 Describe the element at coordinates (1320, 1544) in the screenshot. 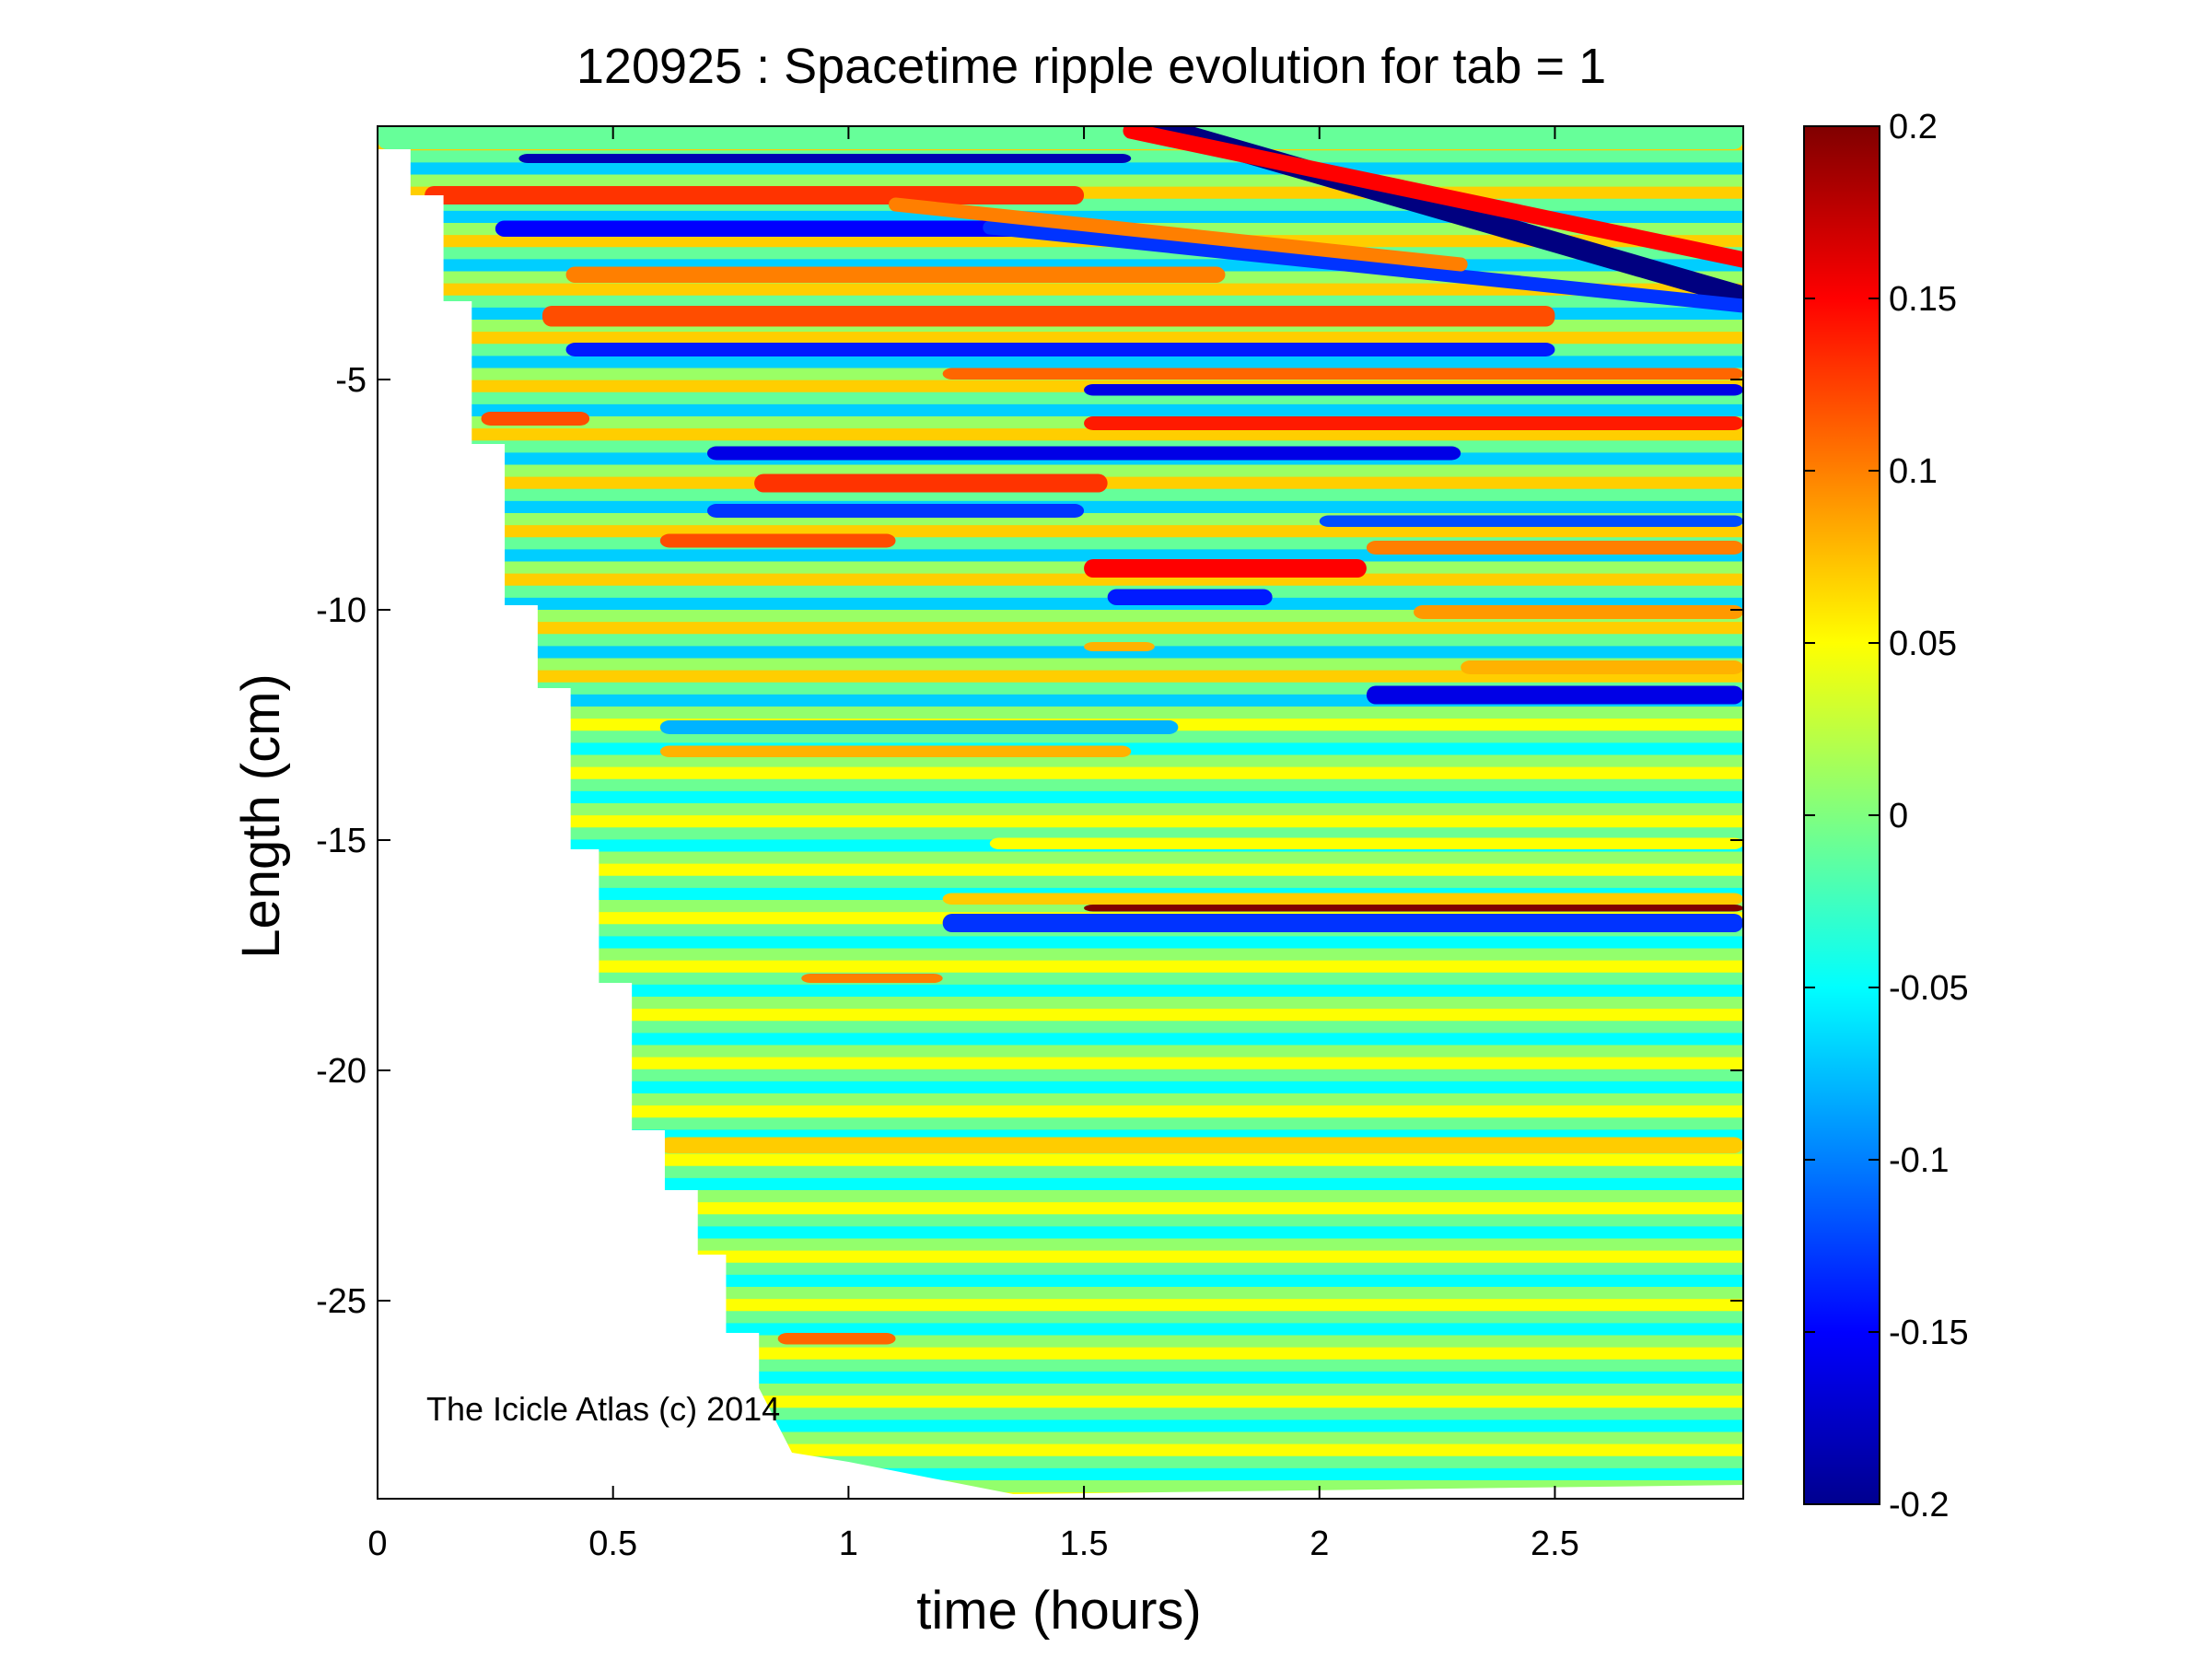

I see `x-tick-label: 2` at that location.